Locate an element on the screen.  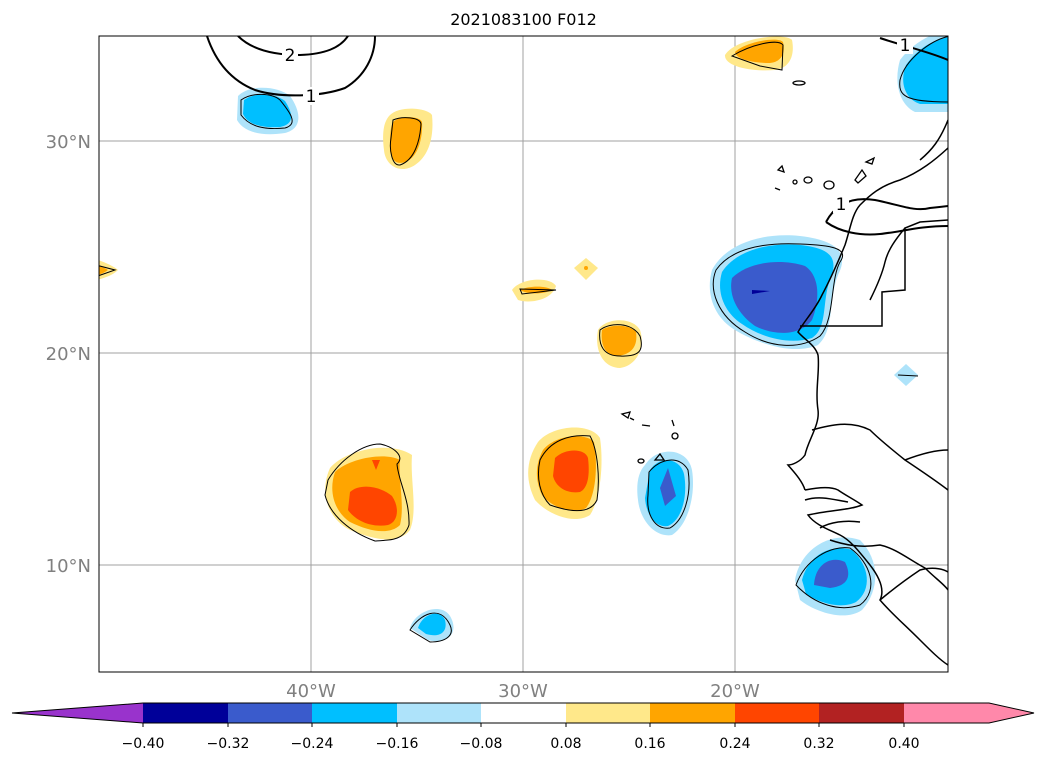
contour-label-1: 1 is located at coordinates (311, 97).